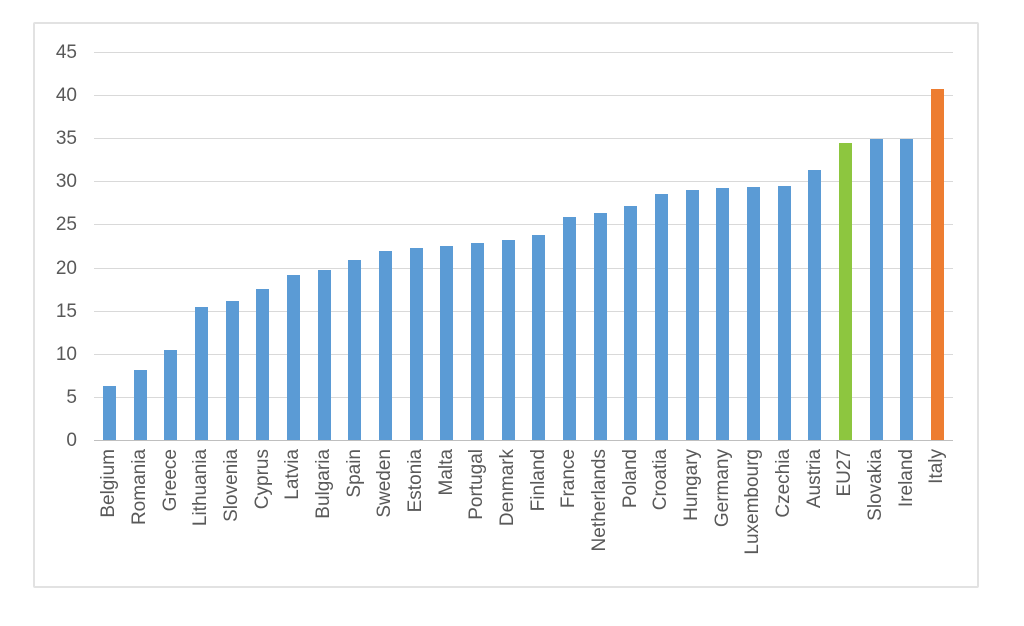  Describe the element at coordinates (139, 487) in the screenshot. I see `x-axis-label-romania: Romania` at that location.